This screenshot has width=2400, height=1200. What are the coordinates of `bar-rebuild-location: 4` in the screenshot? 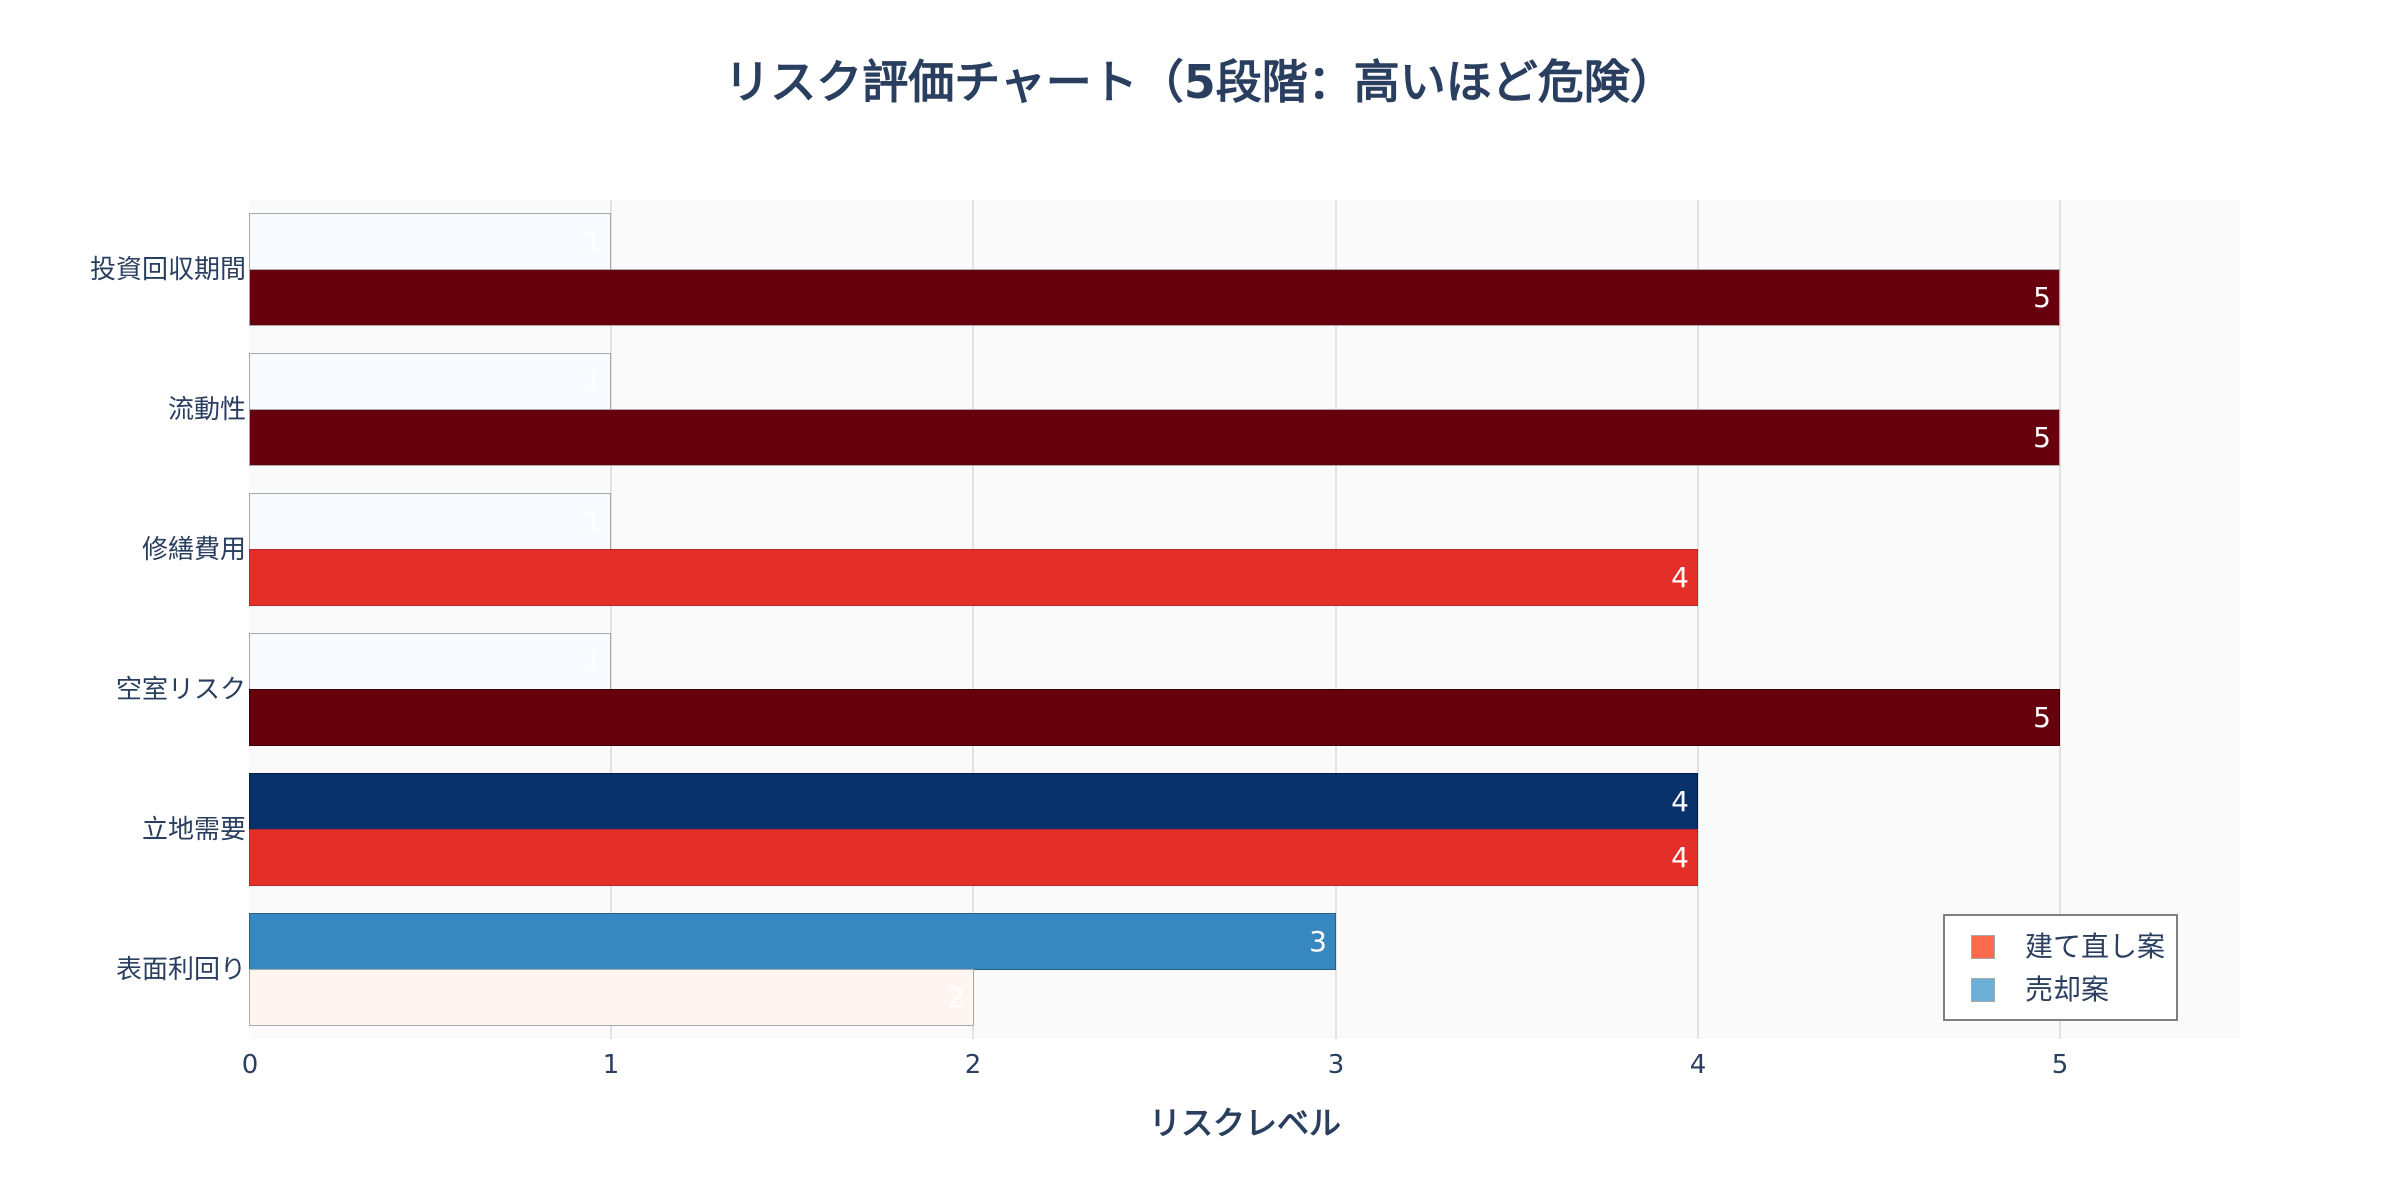 It's located at (973, 857).